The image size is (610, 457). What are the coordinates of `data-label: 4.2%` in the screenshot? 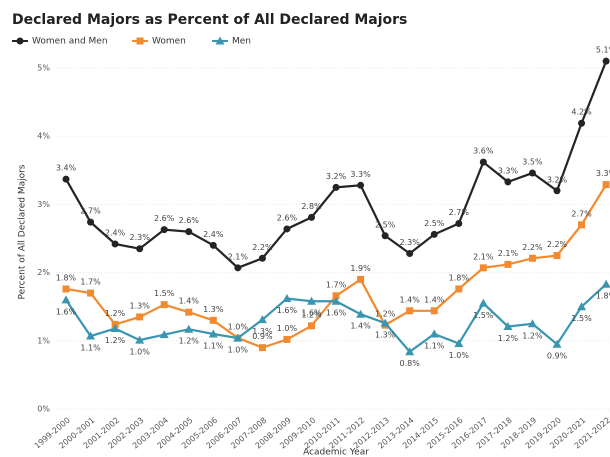 It's located at (581, 112).